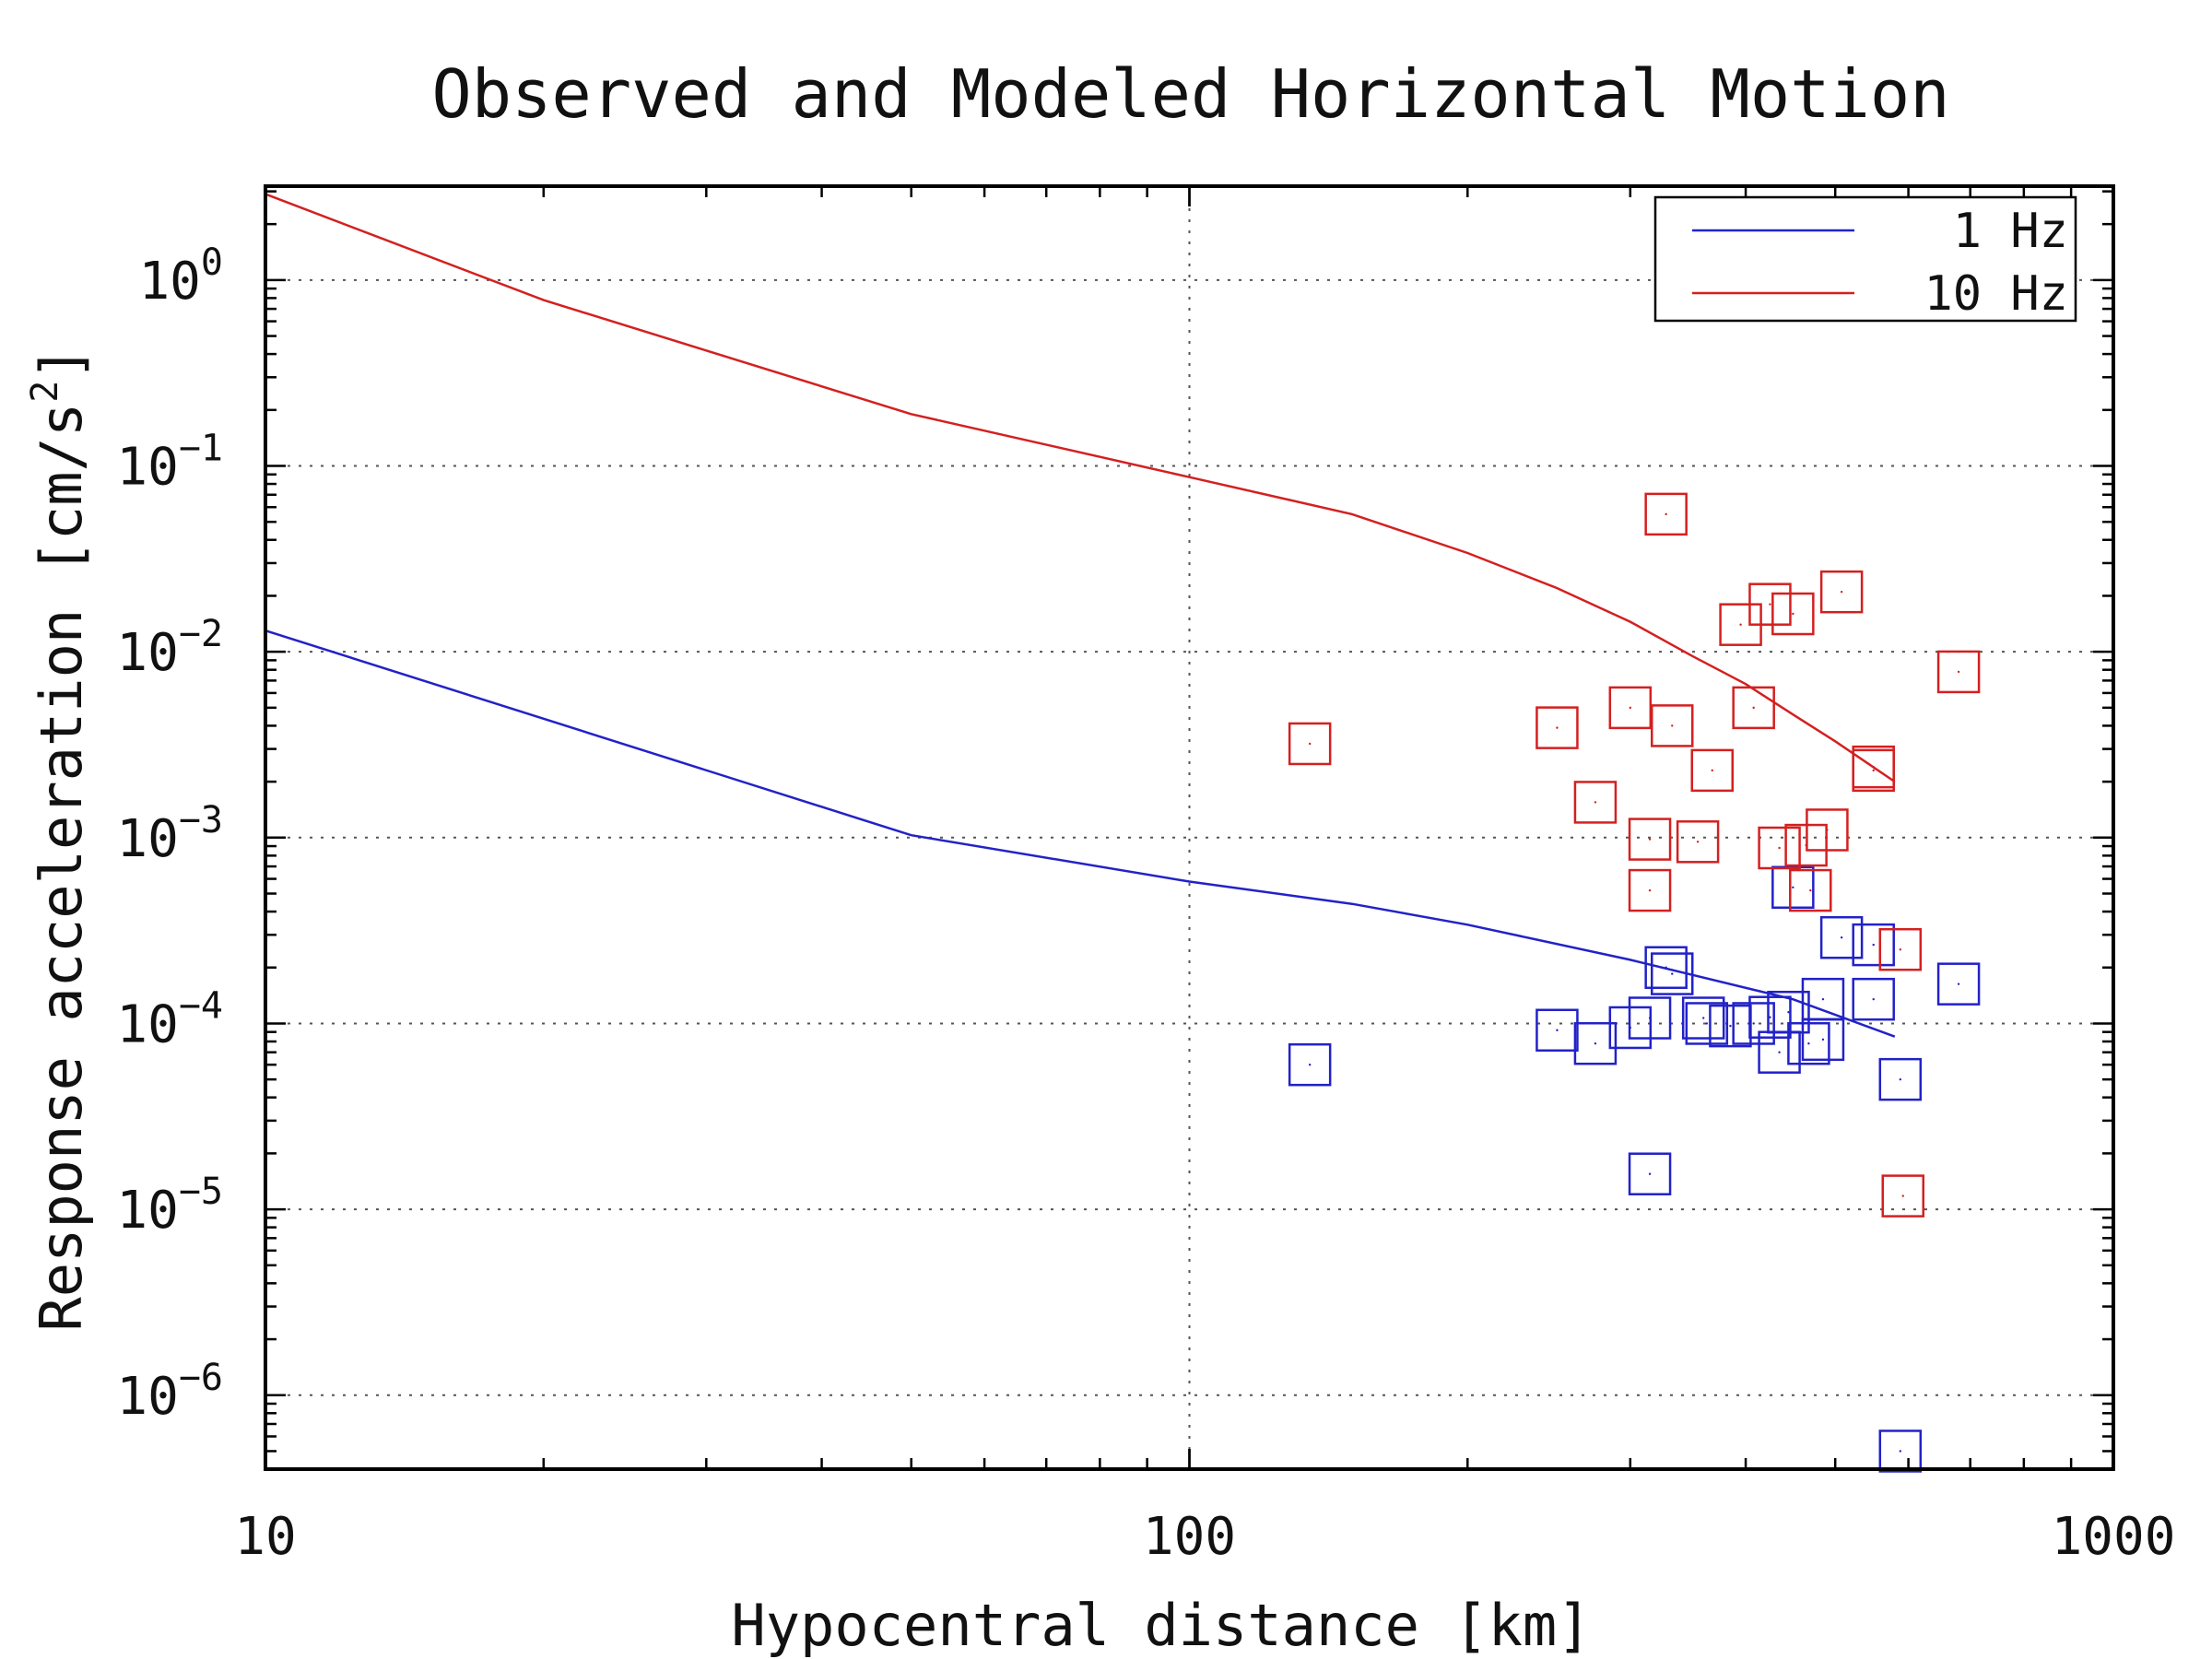  I want to click on y-tick-exponent: −3, so click(201, 820).